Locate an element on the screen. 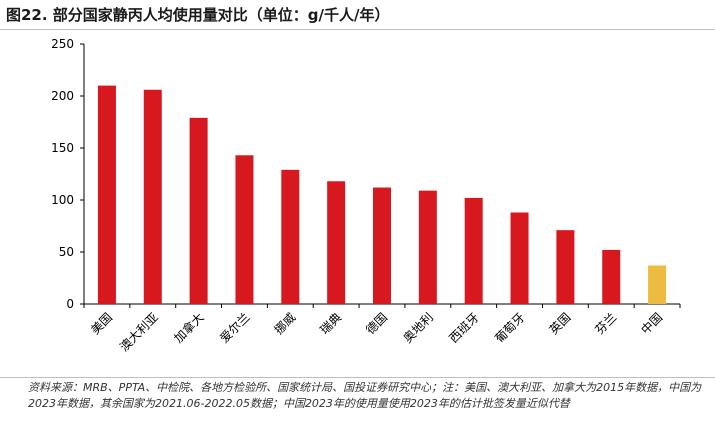  y-tick-label: 250 is located at coordinates (62, 44).